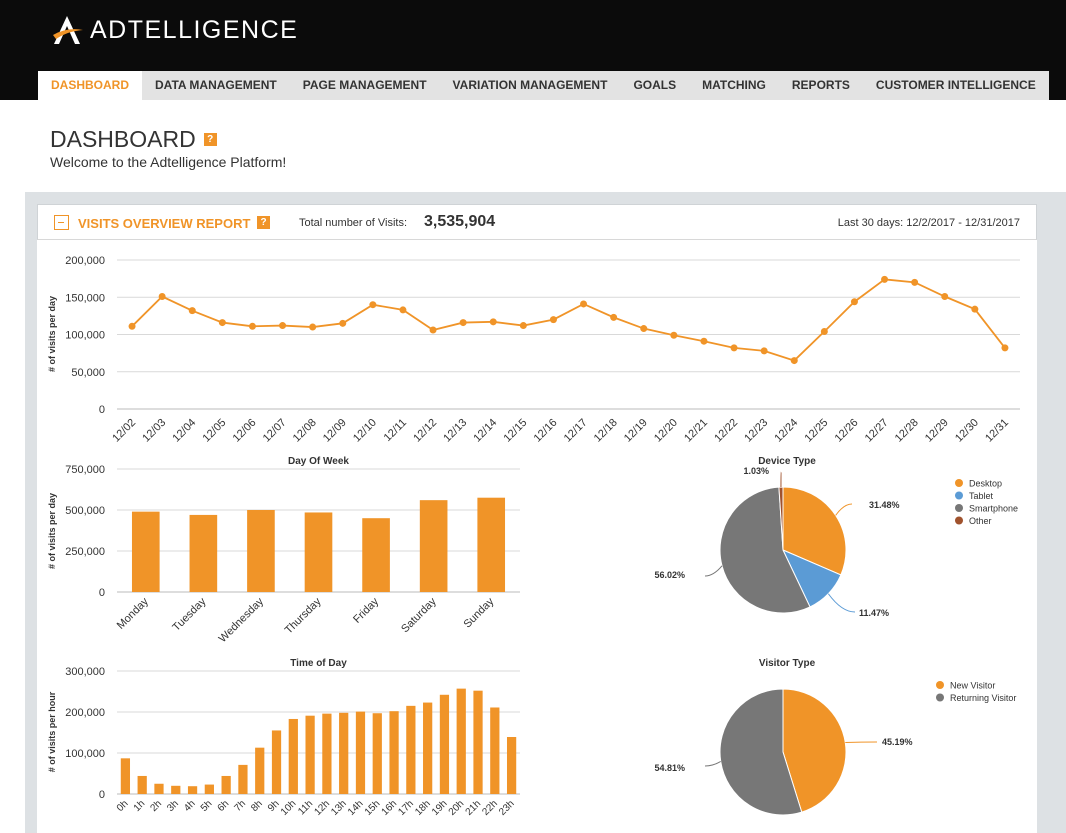 This screenshot has height=833, width=1066. I want to click on legend-label: Smartphone, so click(993, 509).